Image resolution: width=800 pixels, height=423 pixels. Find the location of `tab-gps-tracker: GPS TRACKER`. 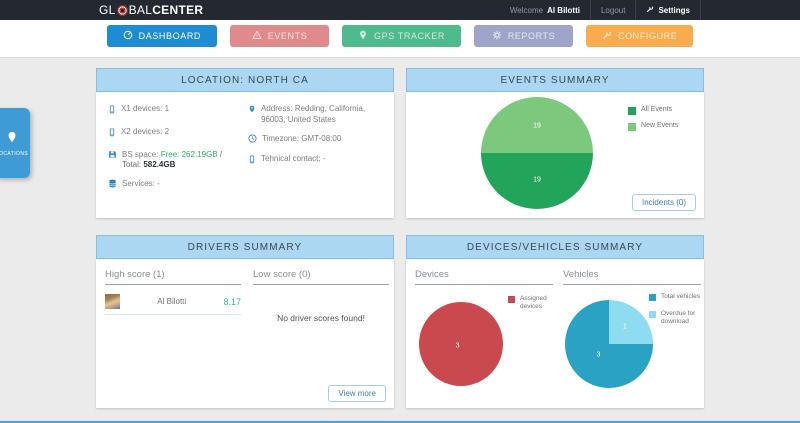

tab-gps-tracker: GPS TRACKER is located at coordinates (401, 36).